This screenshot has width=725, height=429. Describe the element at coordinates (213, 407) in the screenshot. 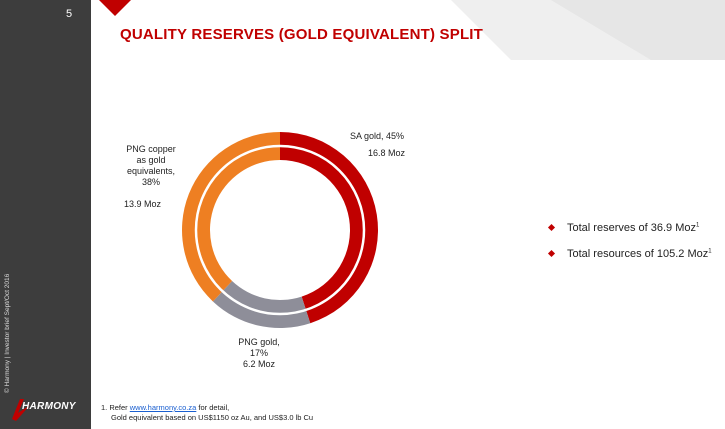

I see `footnote-suffix: for detail,` at that location.